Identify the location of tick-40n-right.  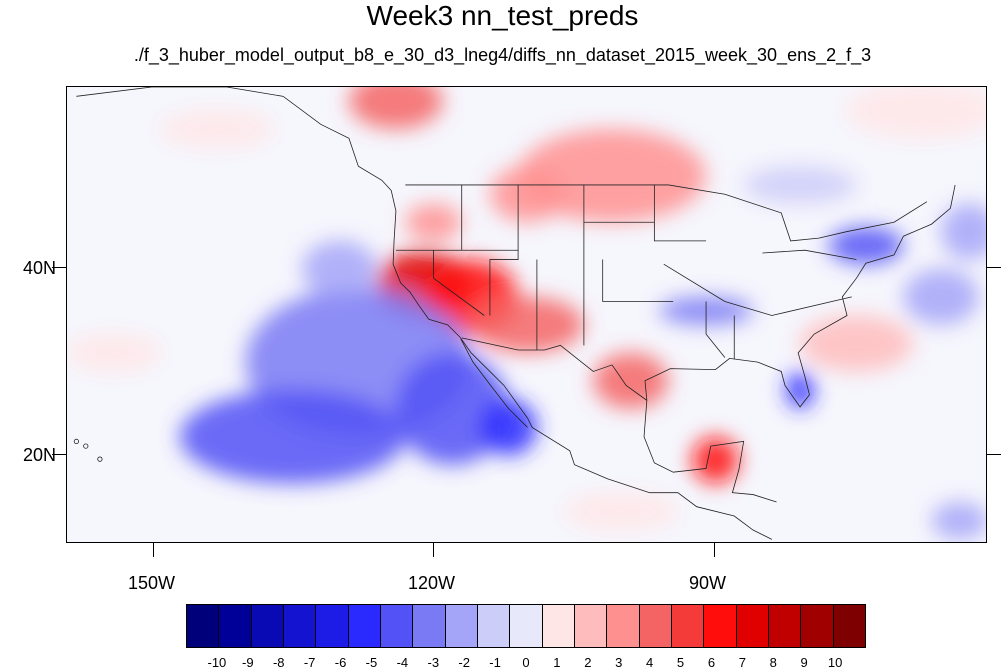
(994, 267).